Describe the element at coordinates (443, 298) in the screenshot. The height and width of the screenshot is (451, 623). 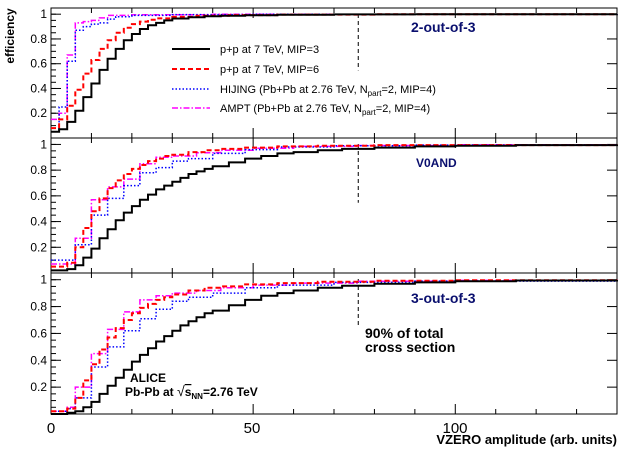
I see `panel-title-3-out-of-3: 3-out-of-3` at that location.